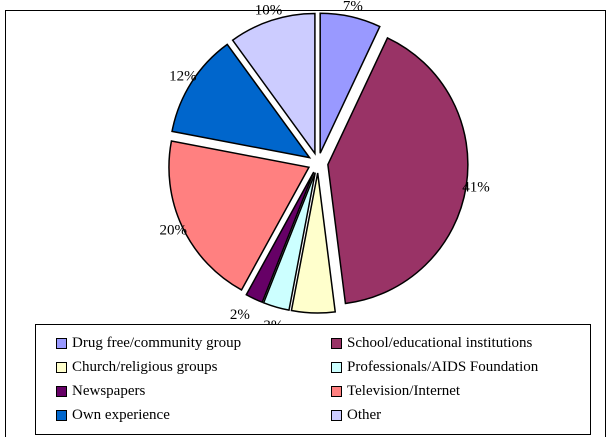 This screenshot has height=437, width=611. I want to click on legend-item: Professionals/AIDS Foundation, so click(434, 367).